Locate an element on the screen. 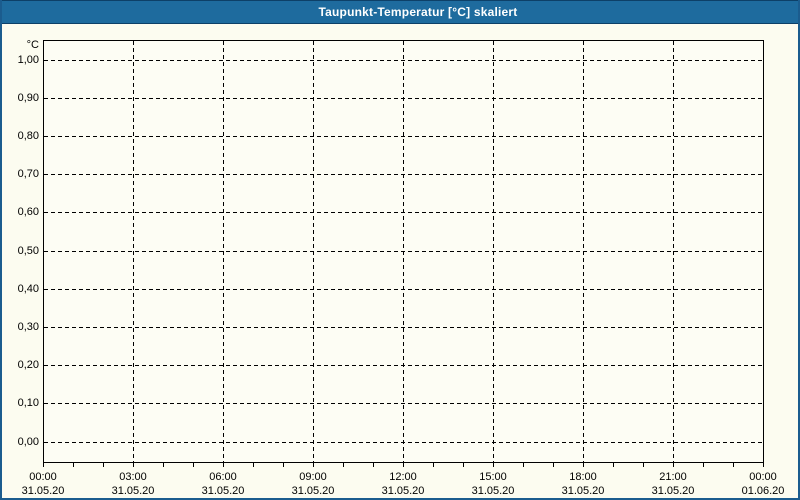 The width and height of the screenshot is (800, 500). y-tick-label: 1,00 is located at coordinates (28, 60).